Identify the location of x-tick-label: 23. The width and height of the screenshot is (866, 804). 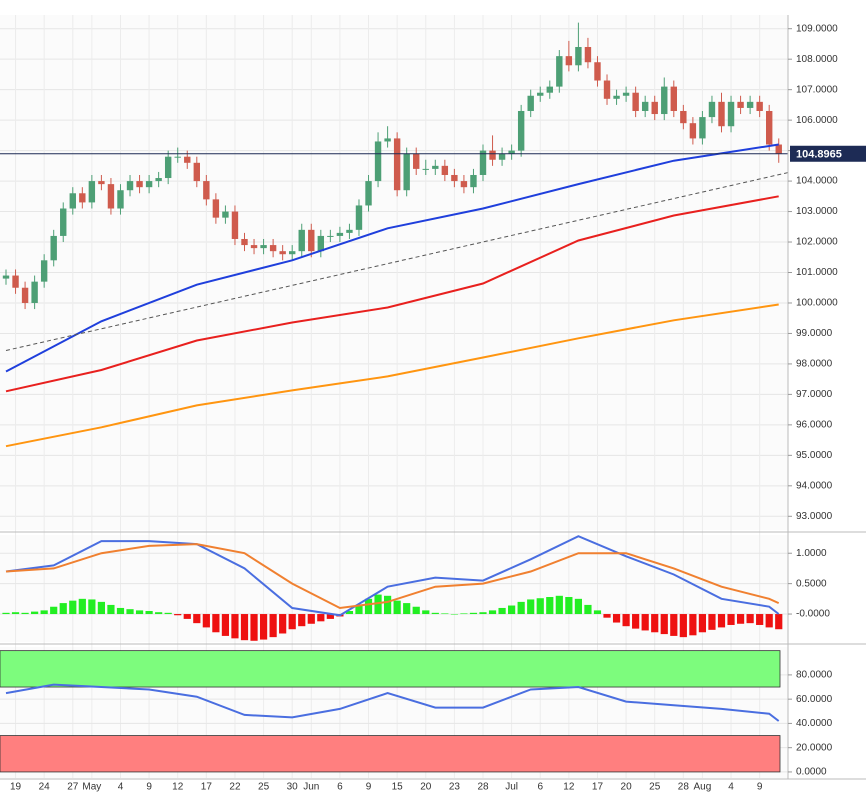
(455, 787).